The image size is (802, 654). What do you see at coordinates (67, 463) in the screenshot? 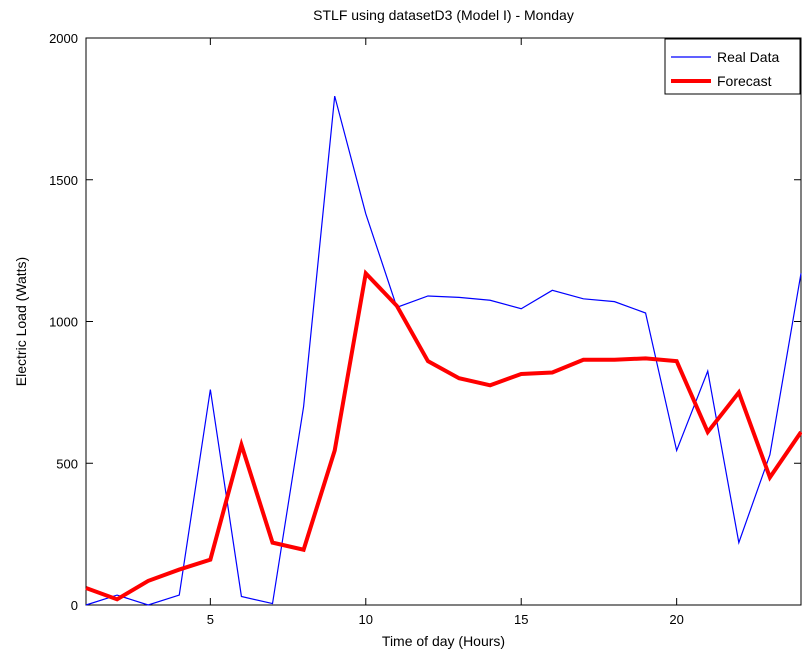
I see `y-tick-label: 500` at bounding box center [67, 463].